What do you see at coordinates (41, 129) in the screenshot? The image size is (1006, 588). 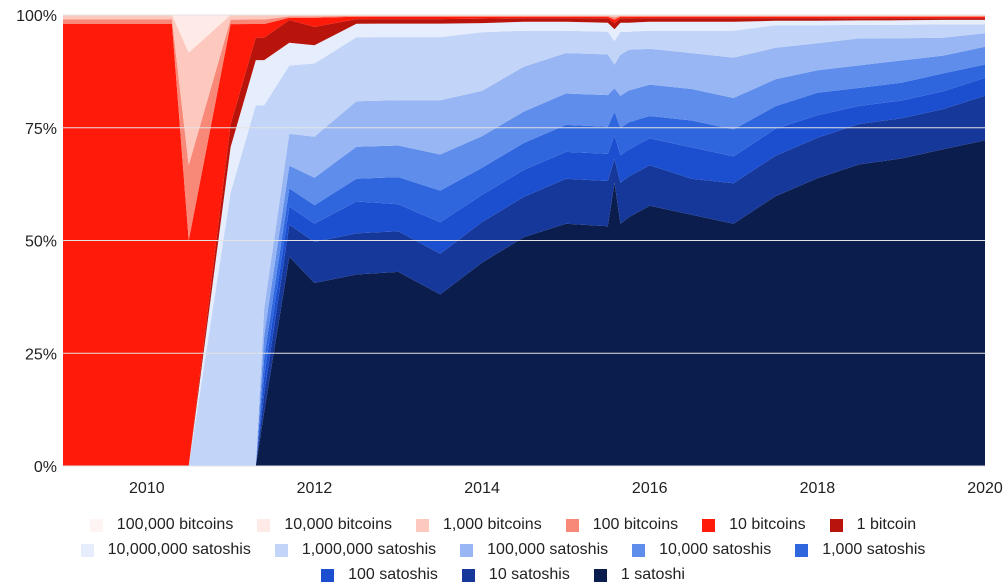 I see `y-tick-label: 75%` at bounding box center [41, 129].